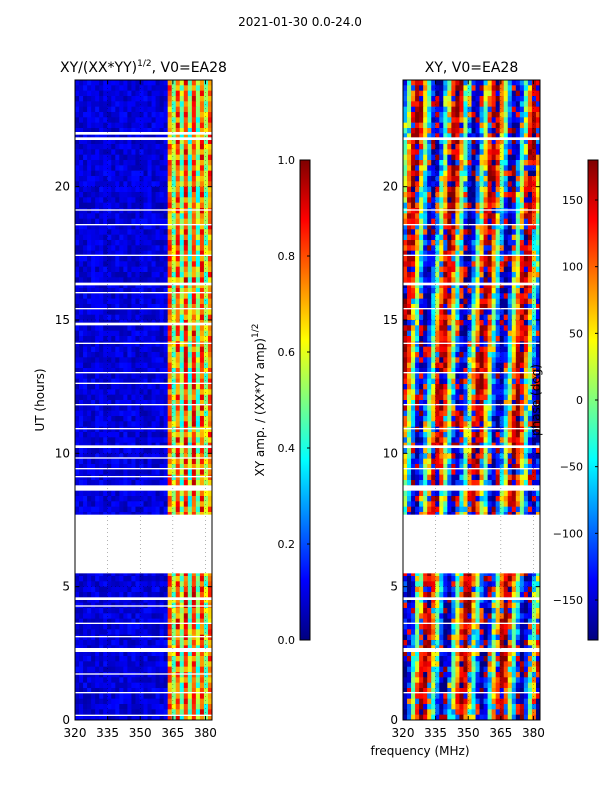  What do you see at coordinates (300, 22) in the screenshot?
I see `figure-title: 2021-01-30 0.0-24.0` at bounding box center [300, 22].